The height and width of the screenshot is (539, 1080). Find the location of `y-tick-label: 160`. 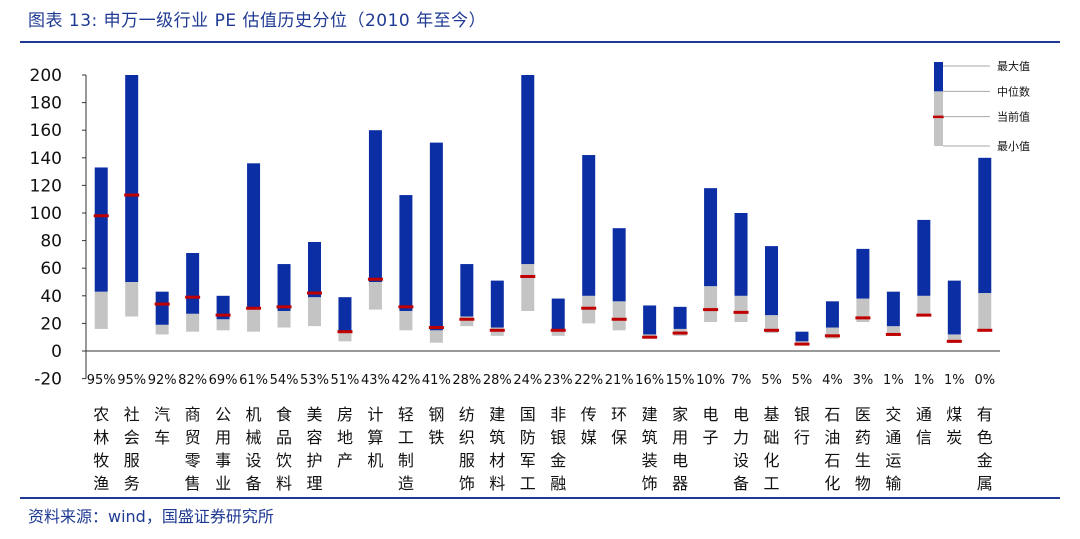

y-tick-label: 160 is located at coordinates (46, 131).